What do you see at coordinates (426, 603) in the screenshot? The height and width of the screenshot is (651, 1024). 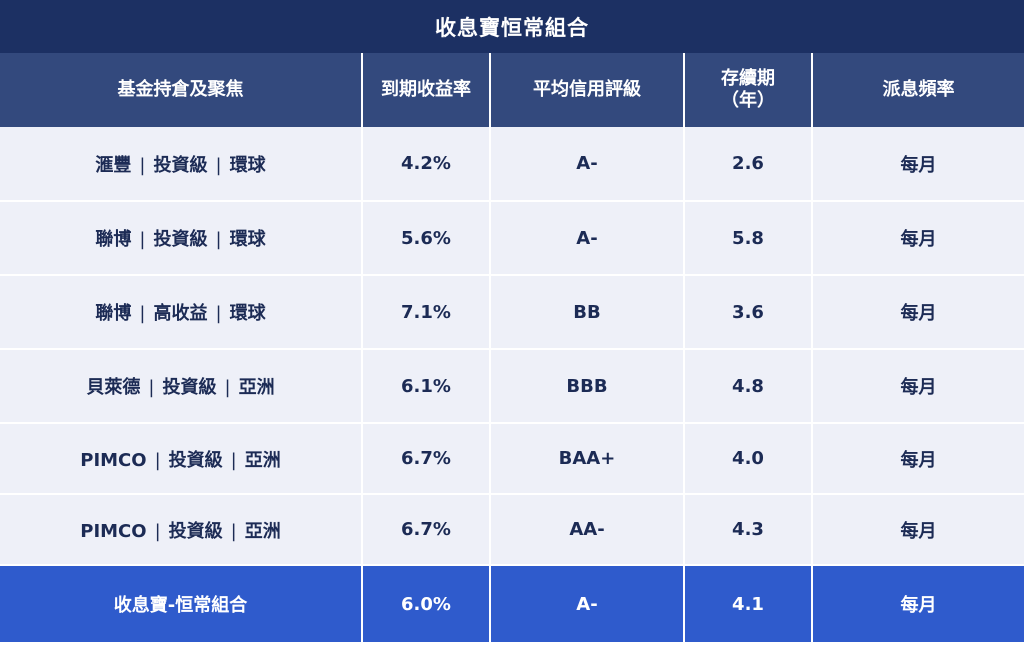 I see `total-ytm-cell: 6.0%` at bounding box center [426, 603].